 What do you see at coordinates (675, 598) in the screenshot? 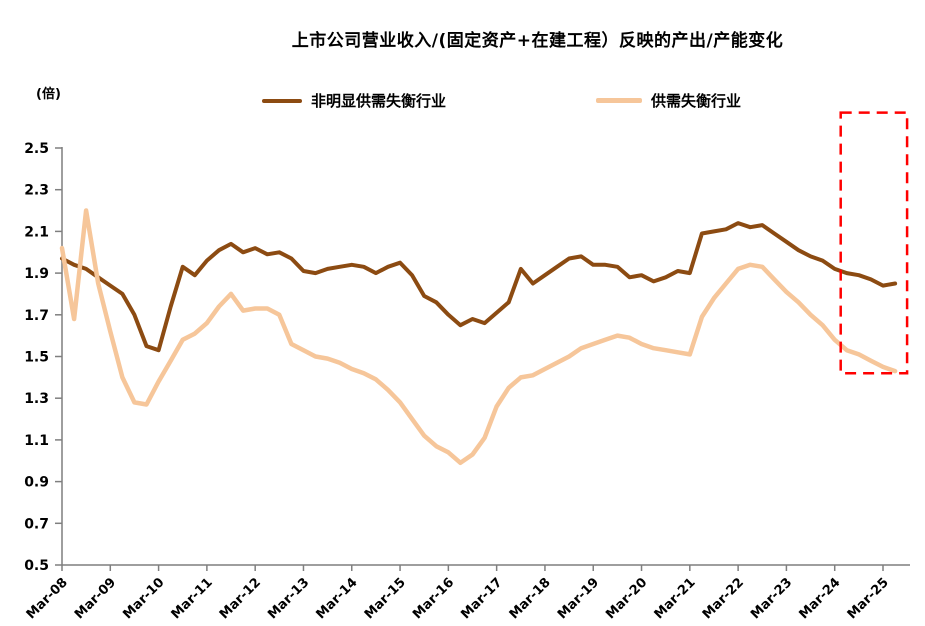
I see `svg-text: Mar-21` at bounding box center [675, 598].